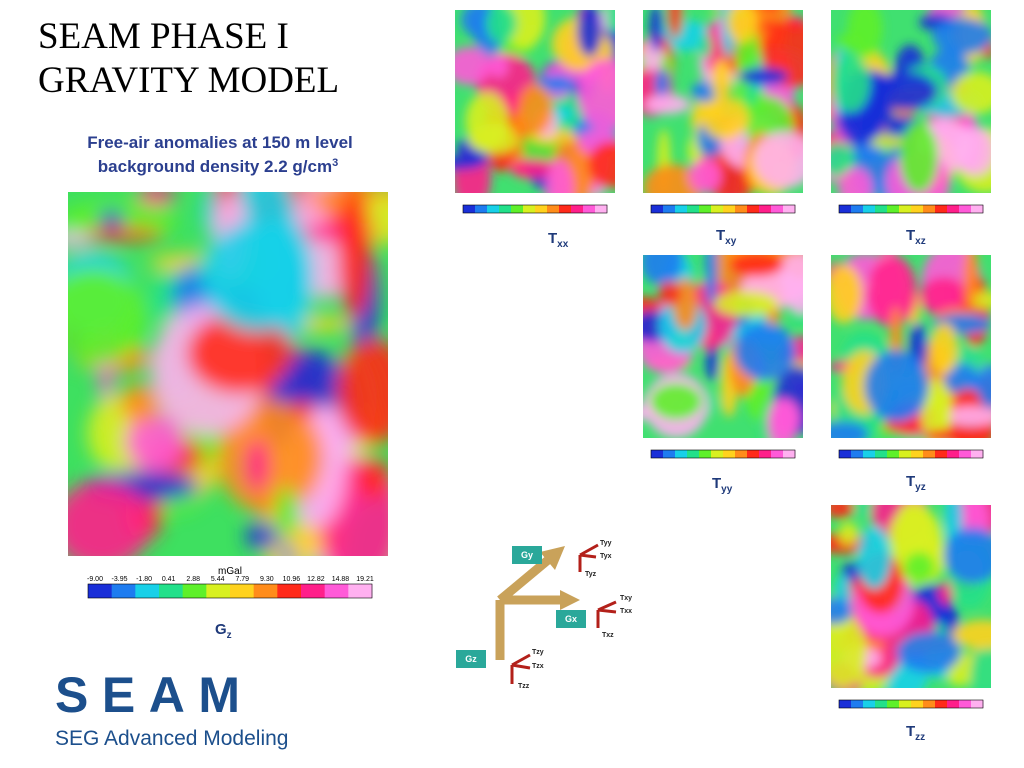 Image resolution: width=1024 pixels, height=768 pixels. What do you see at coordinates (527, 555) in the screenshot?
I see `box` at bounding box center [527, 555].